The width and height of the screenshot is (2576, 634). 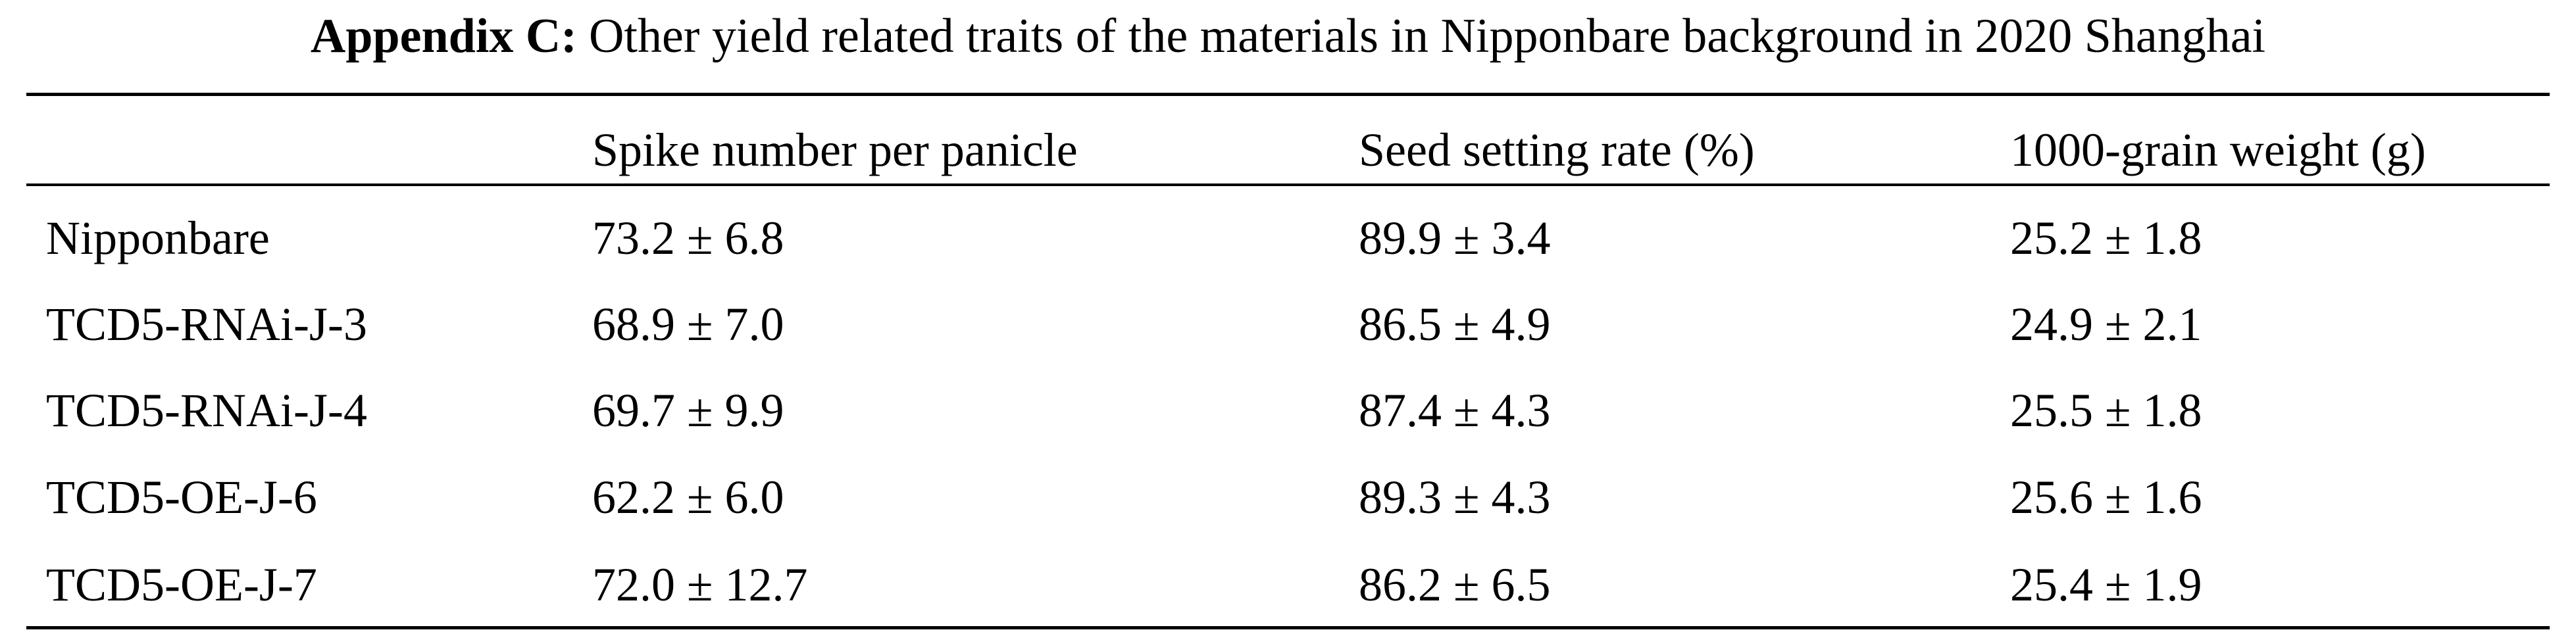 What do you see at coordinates (2106, 584) in the screenshot?
I see `cell: 25.4 ± 1.9` at bounding box center [2106, 584].